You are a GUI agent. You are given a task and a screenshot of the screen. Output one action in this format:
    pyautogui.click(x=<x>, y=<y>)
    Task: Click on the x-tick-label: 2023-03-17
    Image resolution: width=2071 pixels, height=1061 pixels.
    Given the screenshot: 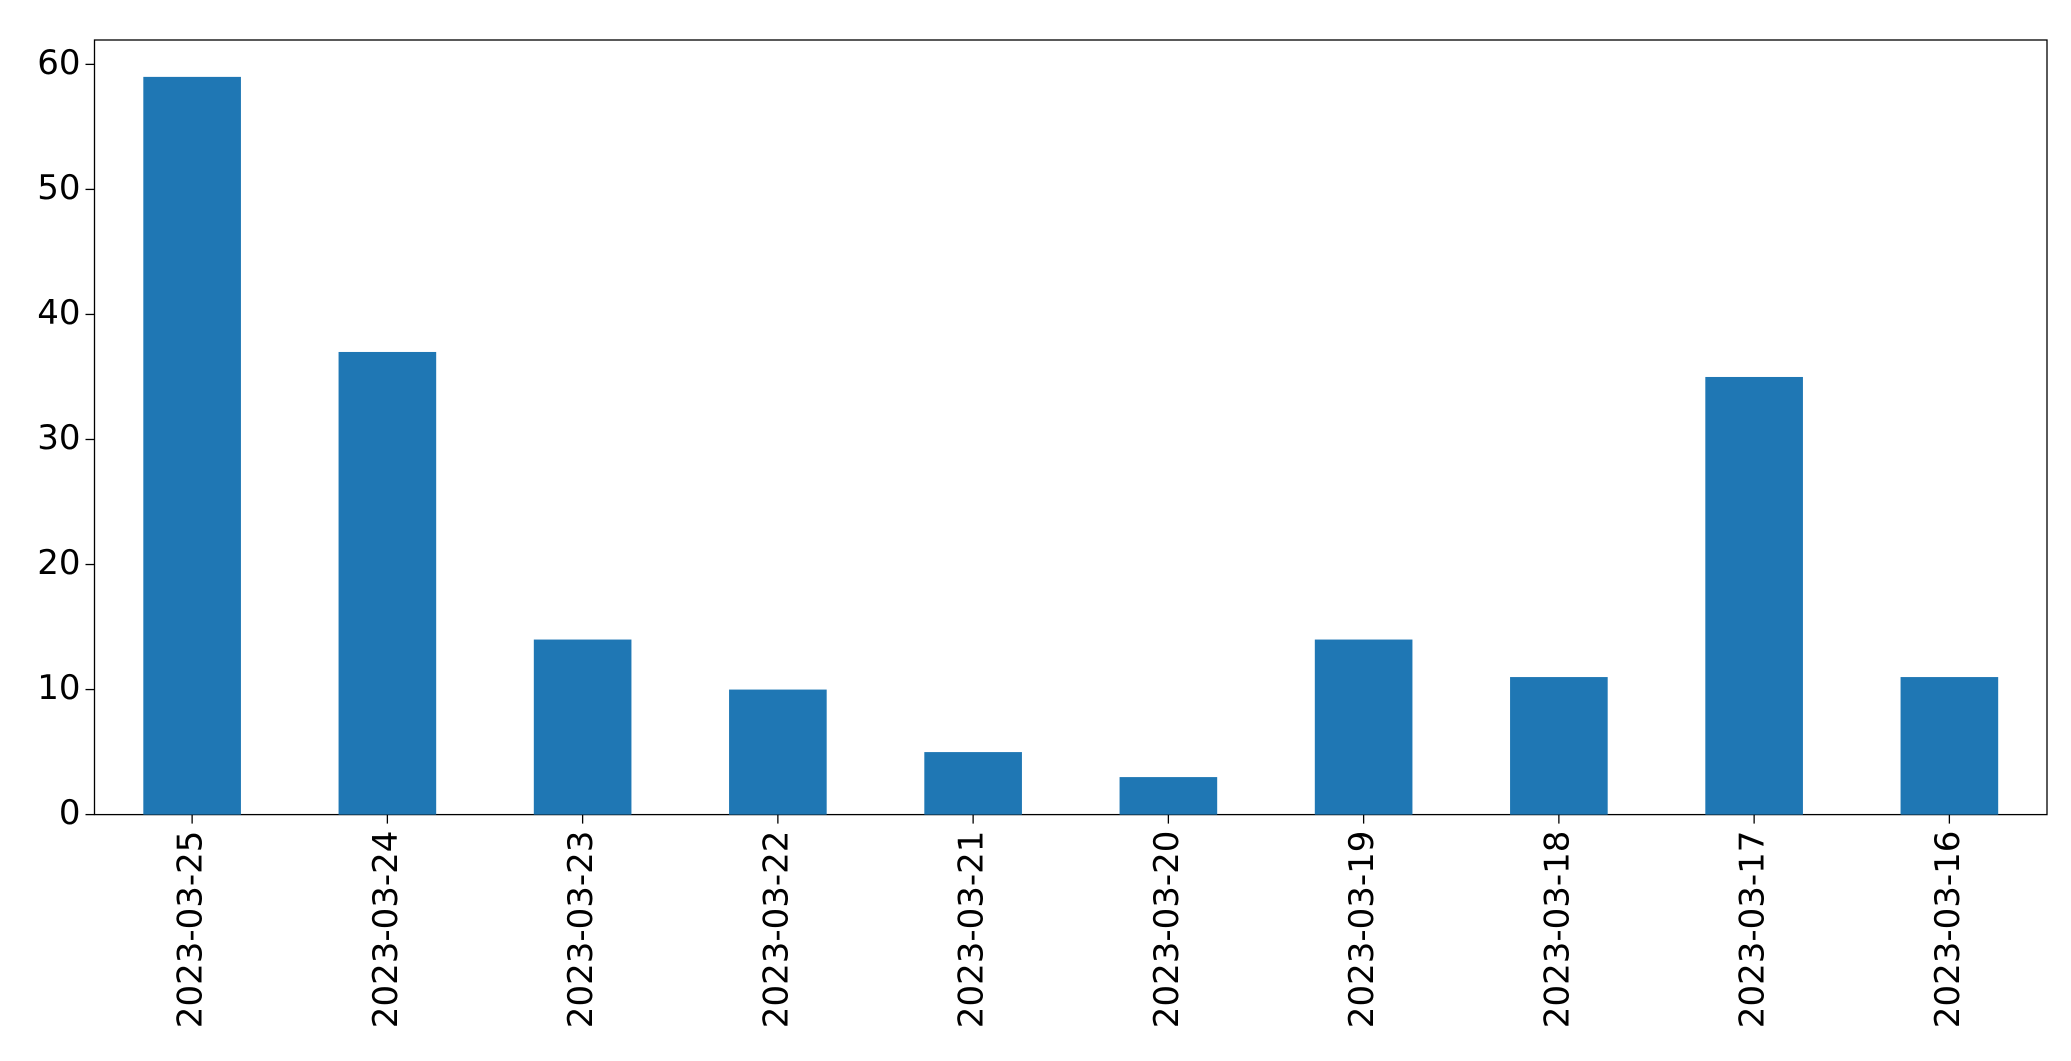 What is the action you would take?
    pyautogui.click(x=1753, y=930)
    